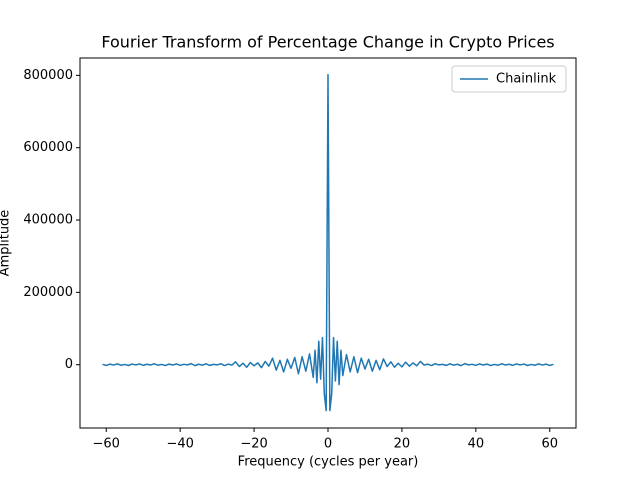  I want to click on y-axis-label: Amplitude, so click(6, 243).